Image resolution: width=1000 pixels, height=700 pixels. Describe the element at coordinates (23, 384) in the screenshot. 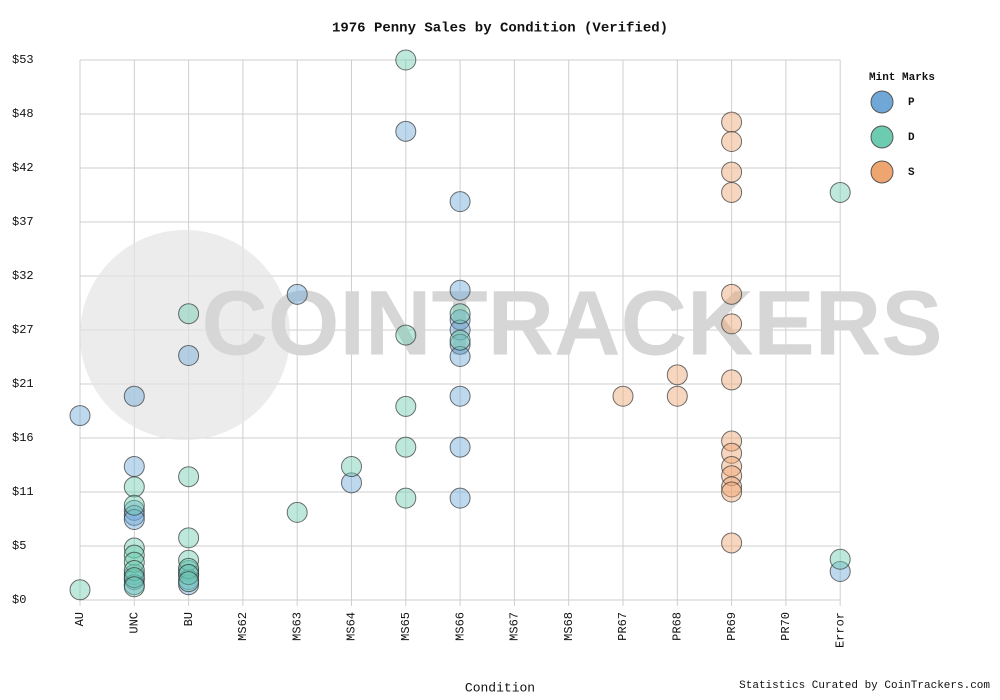

I see `y-tick-label: $21` at that location.